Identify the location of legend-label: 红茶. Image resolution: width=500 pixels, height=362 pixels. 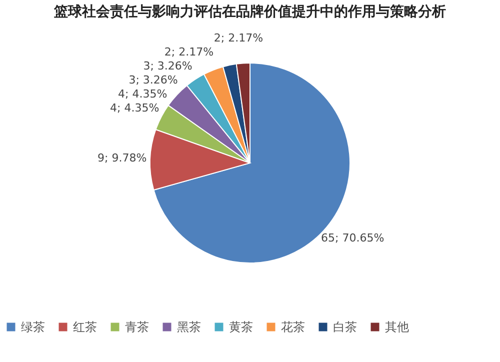
(85, 327).